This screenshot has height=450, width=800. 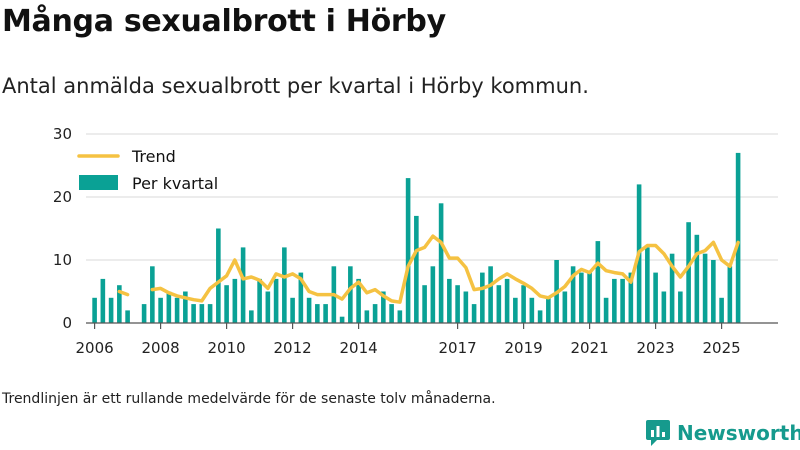 What do you see at coordinates (722, 348) in the screenshot?
I see `x-tick-label: 2025` at bounding box center [722, 348].